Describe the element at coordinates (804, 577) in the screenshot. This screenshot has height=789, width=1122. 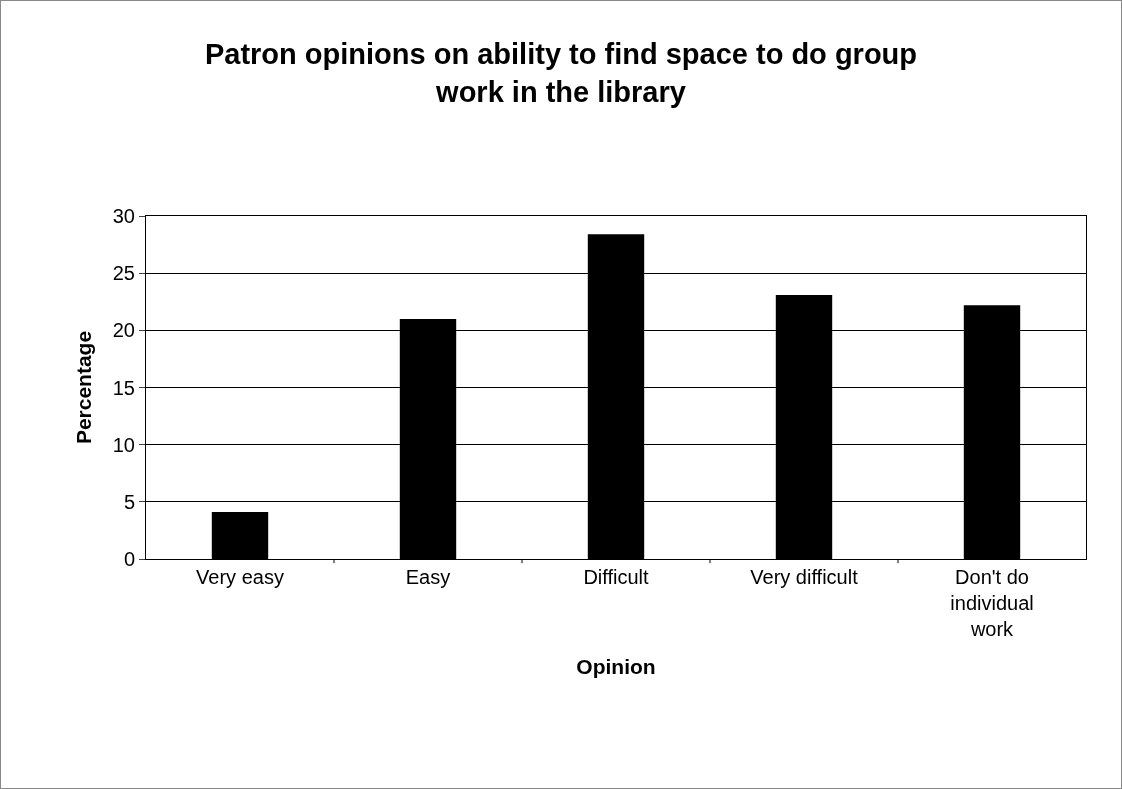
I see `x-tick-label: Very difficult` at that location.